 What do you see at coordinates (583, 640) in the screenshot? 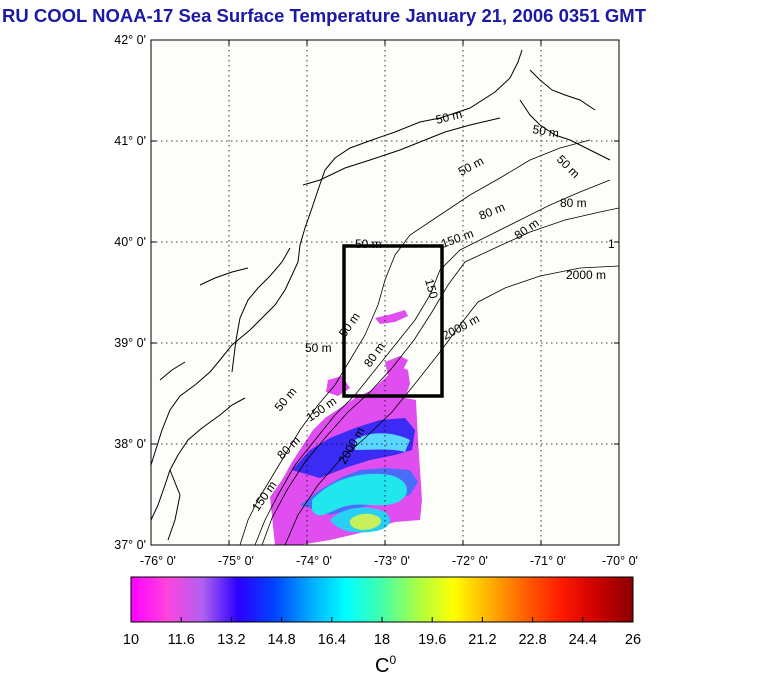
I see `colorbar-tick-label: 24.4` at bounding box center [583, 640].